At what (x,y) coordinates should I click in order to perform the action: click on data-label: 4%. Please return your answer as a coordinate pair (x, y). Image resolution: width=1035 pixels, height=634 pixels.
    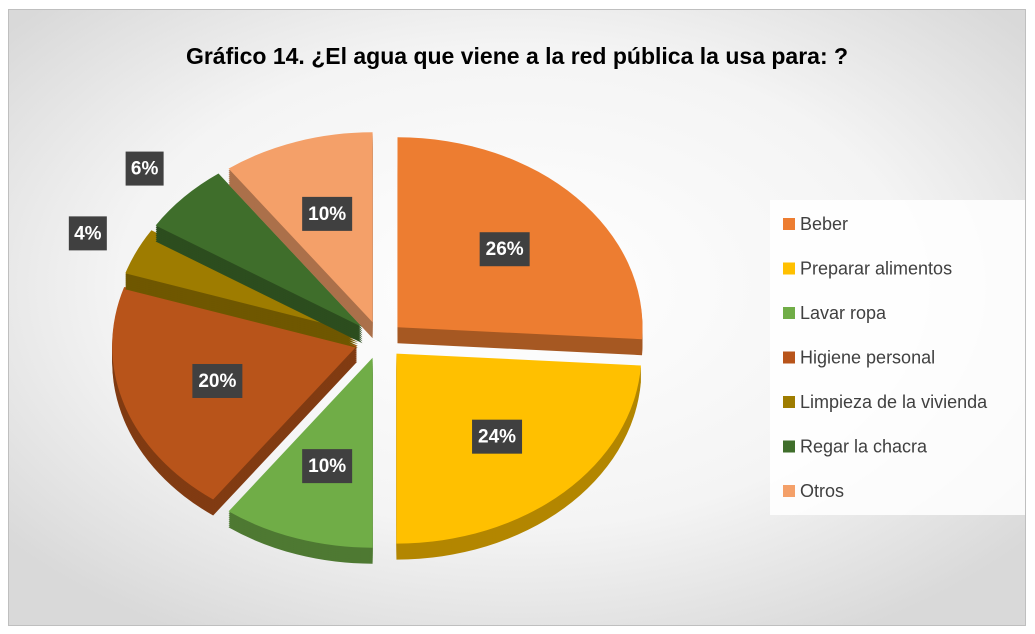
    Looking at the image, I should click on (88, 233).